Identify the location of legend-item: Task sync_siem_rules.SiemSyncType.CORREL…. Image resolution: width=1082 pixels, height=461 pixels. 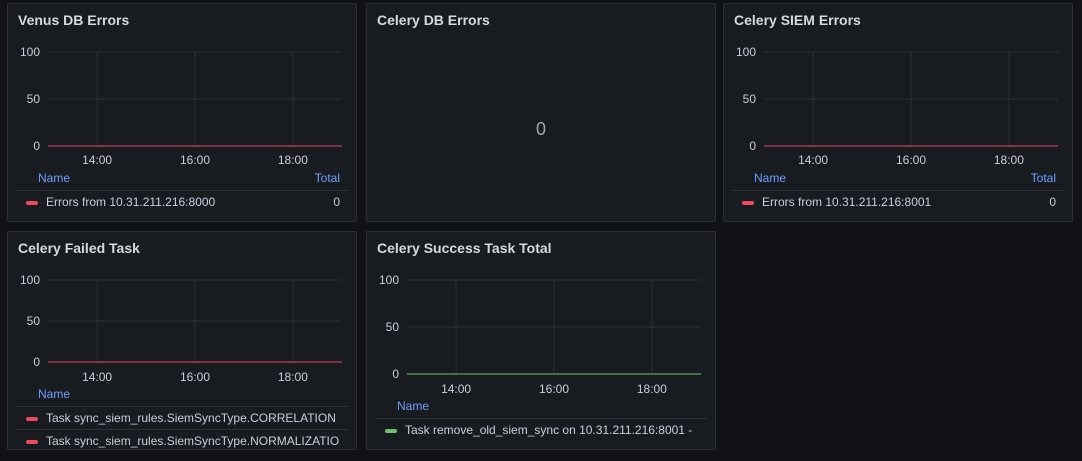
(182, 417).